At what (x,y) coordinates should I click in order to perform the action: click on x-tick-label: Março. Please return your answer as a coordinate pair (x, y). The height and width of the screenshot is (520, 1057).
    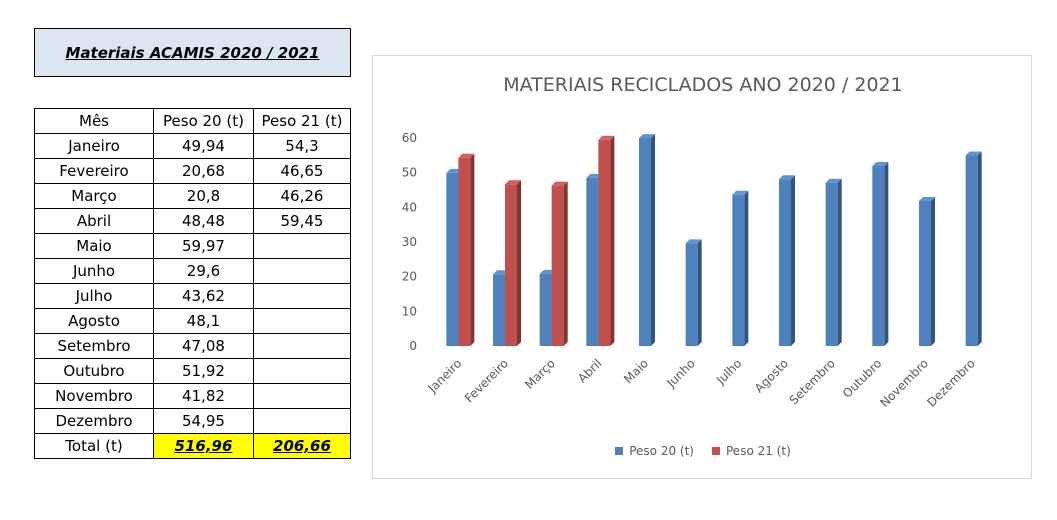
    Looking at the image, I should click on (540, 374).